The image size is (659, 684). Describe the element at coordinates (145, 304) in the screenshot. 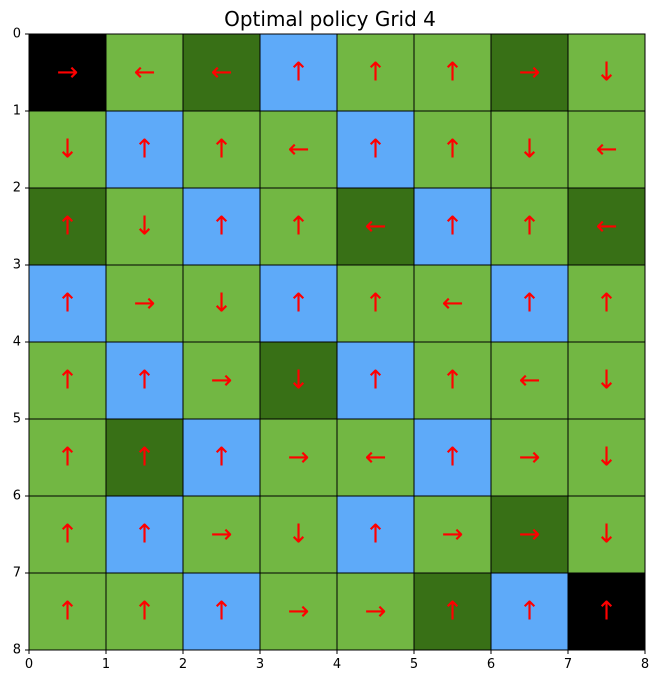

I see `policy-arrow-r3-c1: →` at that location.